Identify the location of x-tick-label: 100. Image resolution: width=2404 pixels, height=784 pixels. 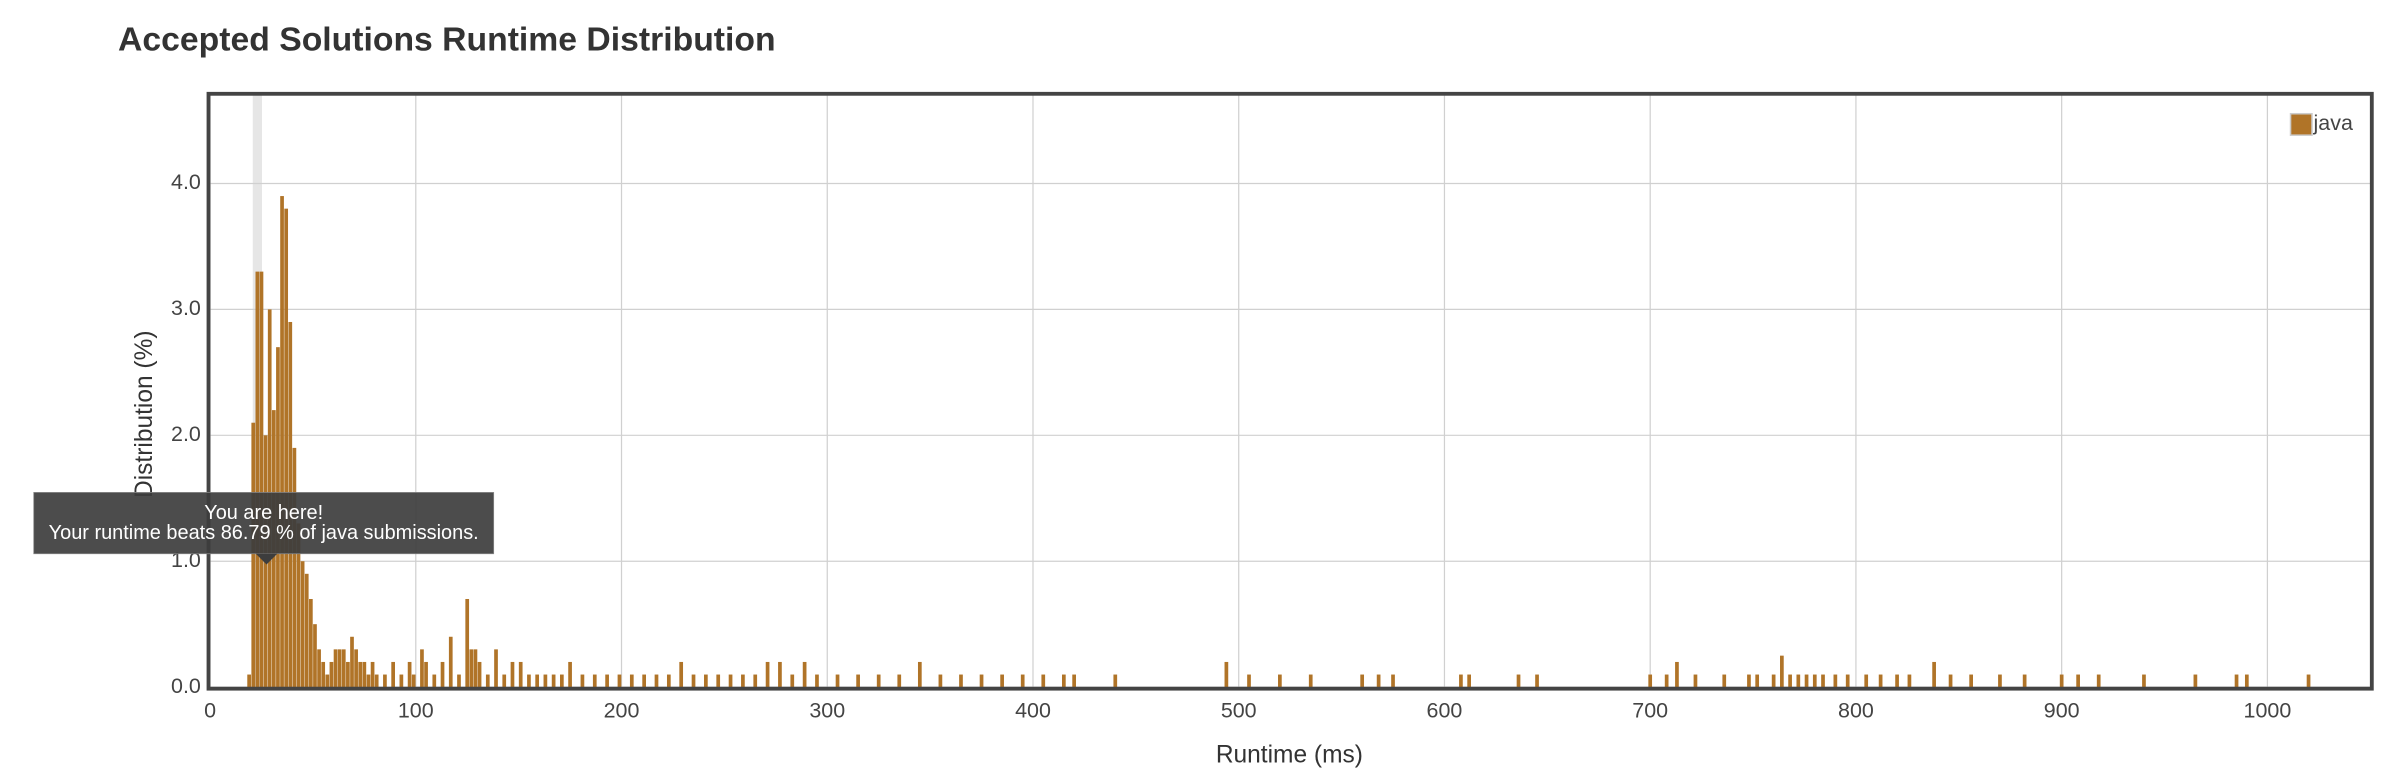
(416, 710).